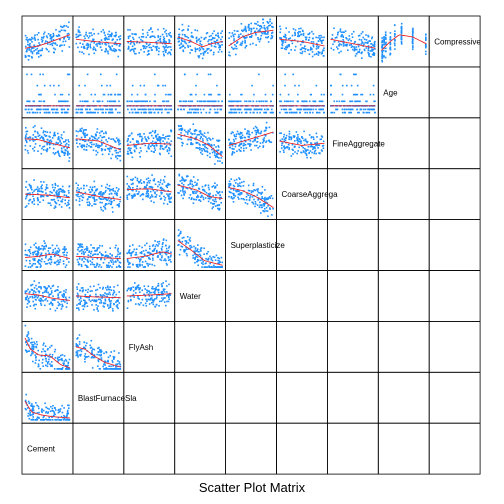 The height and width of the screenshot is (504, 504). Describe the element at coordinates (200, 346) in the screenshot. I see `matrix-cell-frame` at that location.